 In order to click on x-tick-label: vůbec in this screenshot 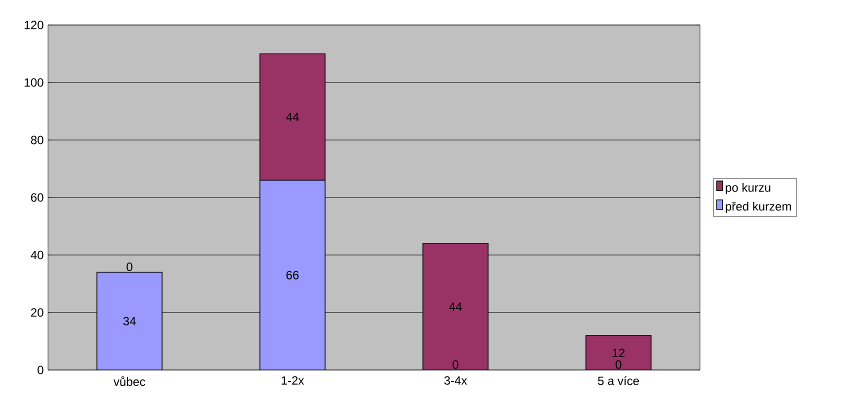, I will do `click(130, 381)`.